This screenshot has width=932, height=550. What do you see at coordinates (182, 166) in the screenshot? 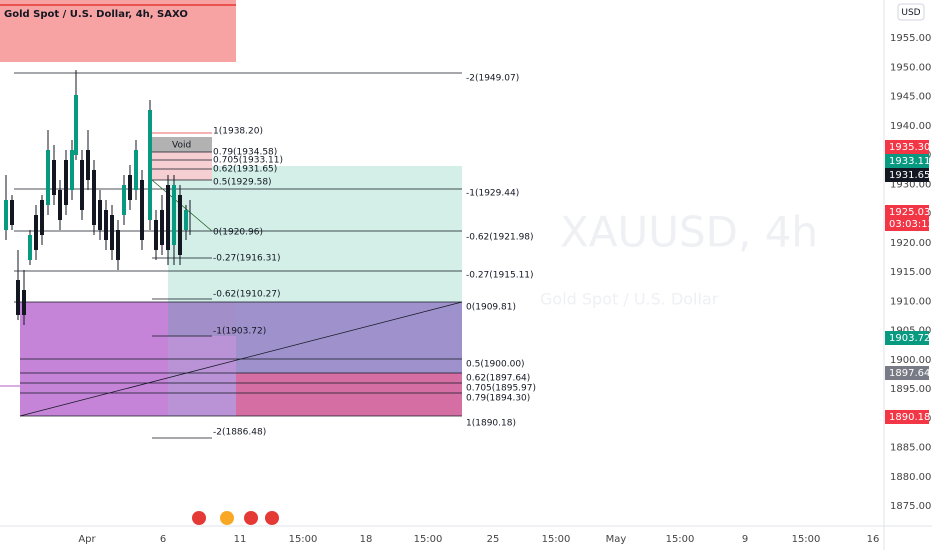
I see `fib-zone` at bounding box center [182, 166].